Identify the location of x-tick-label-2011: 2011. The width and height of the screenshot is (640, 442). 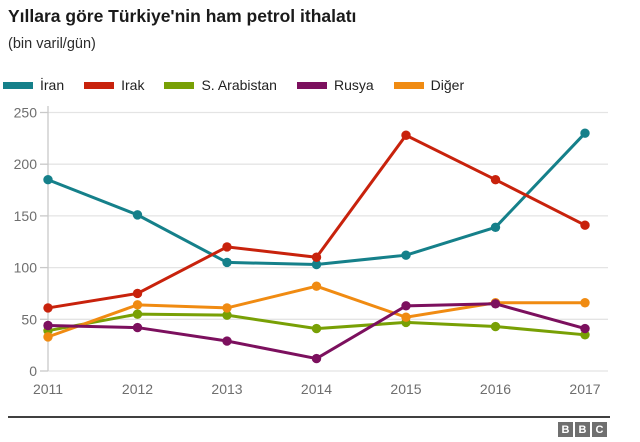
(48, 389).